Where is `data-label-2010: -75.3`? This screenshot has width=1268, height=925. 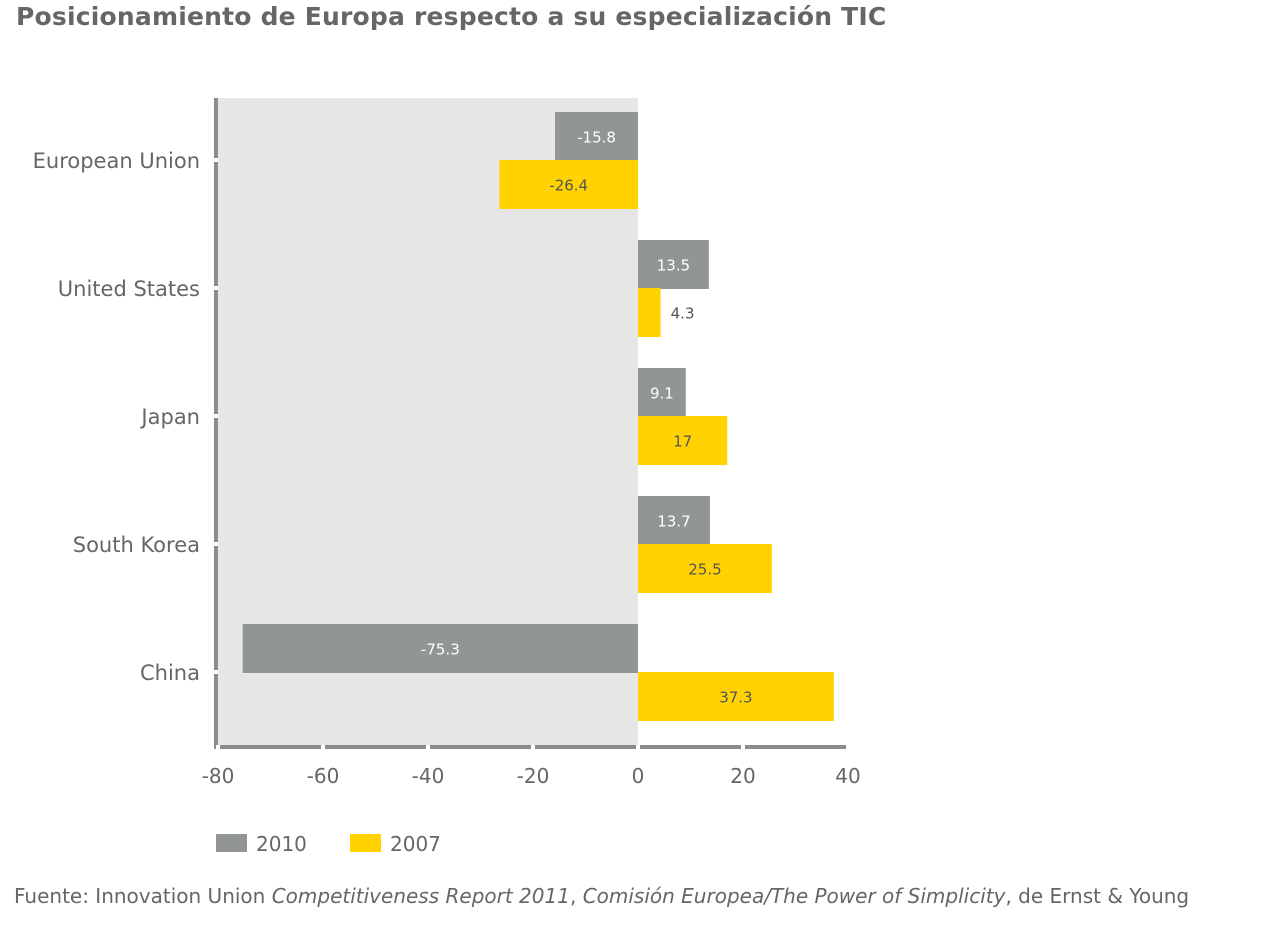 data-label-2010: -75.3 is located at coordinates (440, 650).